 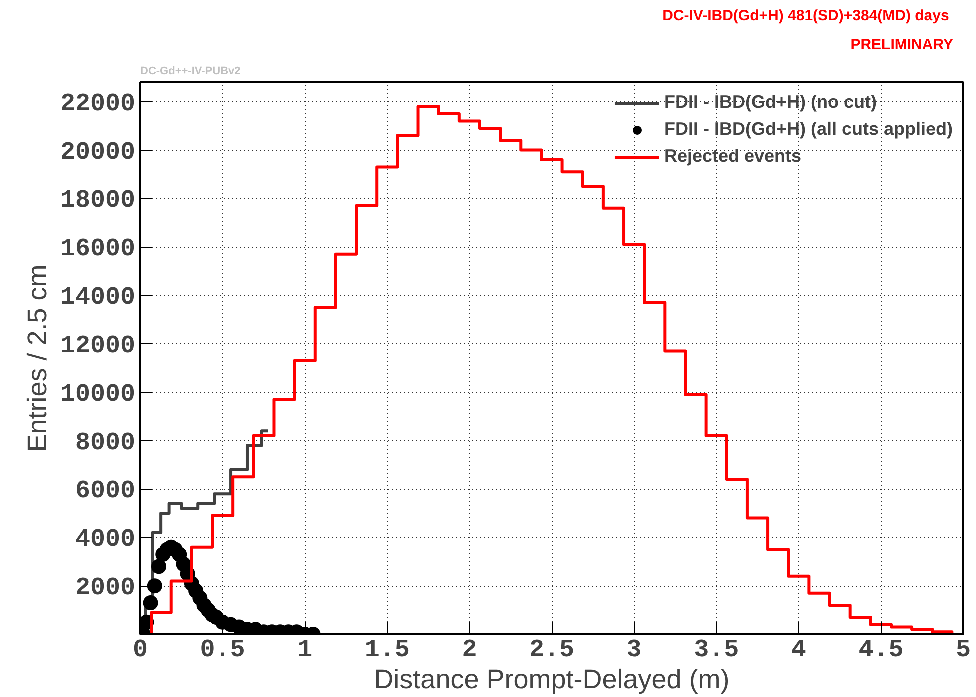 I want to click on y-tick-label: 22000, so click(x=98, y=103).